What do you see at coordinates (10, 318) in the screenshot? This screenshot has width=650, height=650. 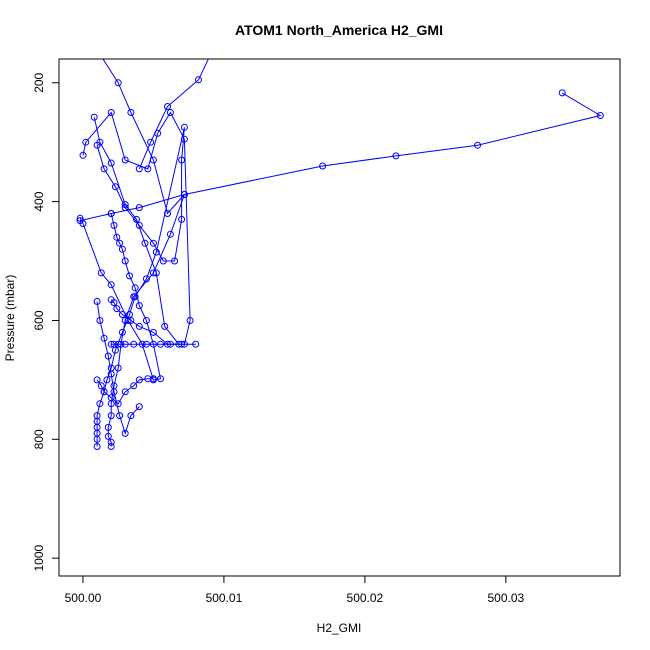 I see `y-axis-label: Pressure (mbar)` at bounding box center [10, 318].